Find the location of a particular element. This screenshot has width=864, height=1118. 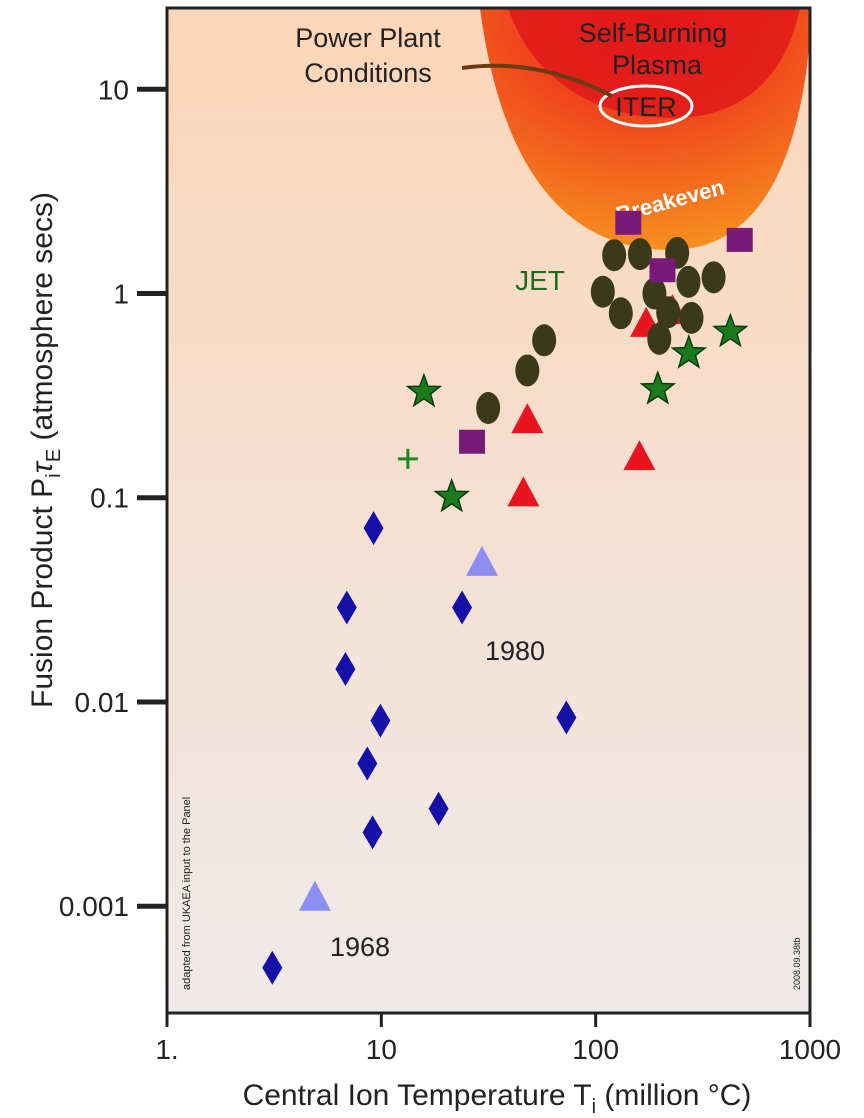

y-axis-title: Fusion Product PiτE (atmosphere secs) is located at coordinates (45, 450).